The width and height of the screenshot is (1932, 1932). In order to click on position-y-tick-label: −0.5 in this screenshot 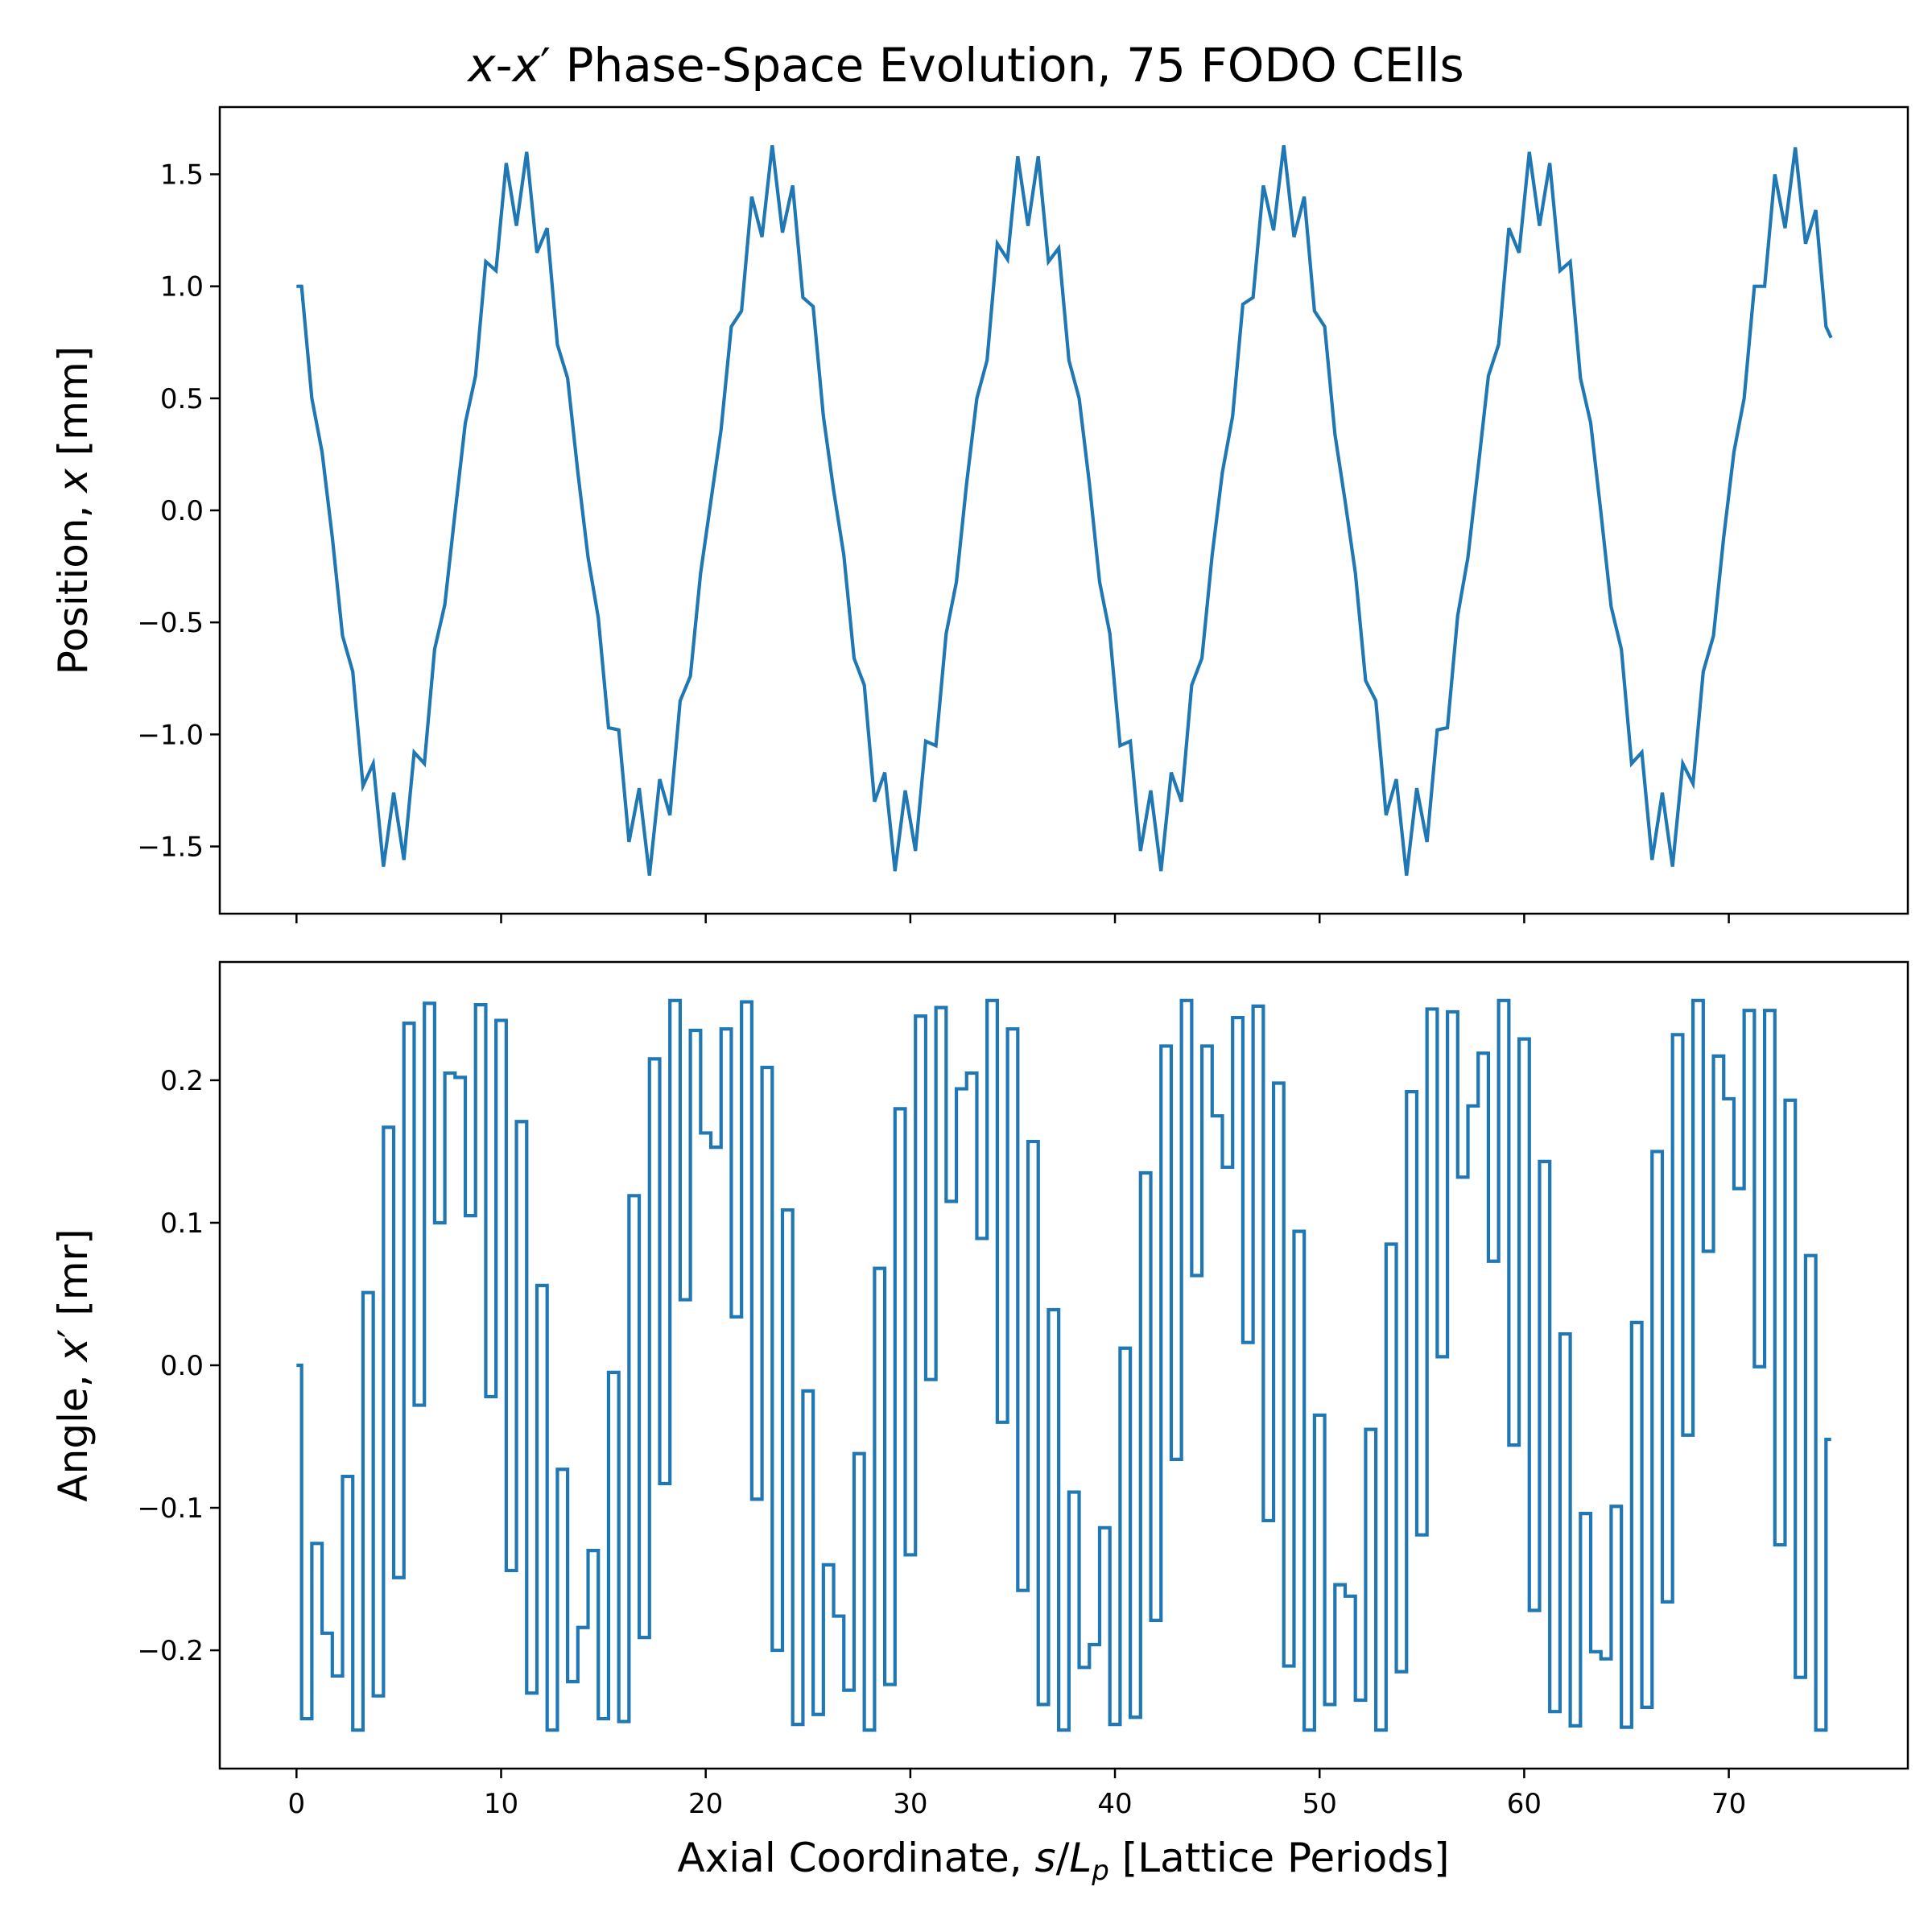, I will do `click(170, 623)`.